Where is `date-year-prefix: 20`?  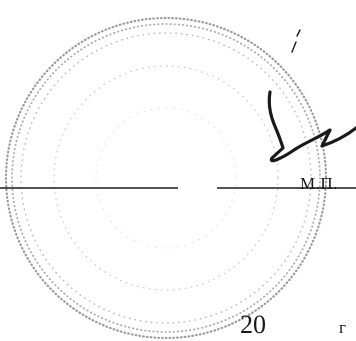
date-year-prefix: 20 is located at coordinates (253, 324).